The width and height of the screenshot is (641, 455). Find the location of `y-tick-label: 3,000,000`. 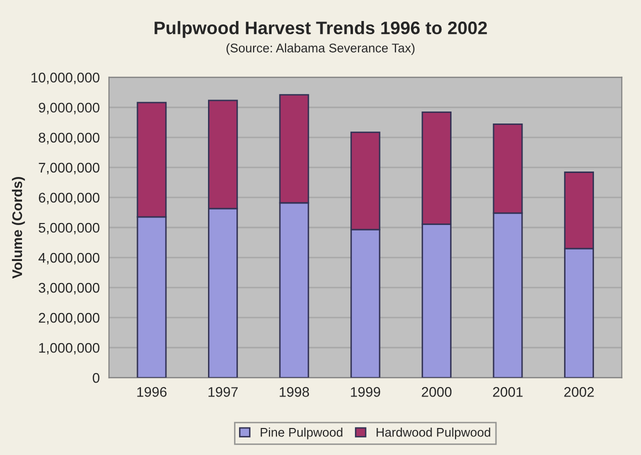

y-tick-label: 3,000,000 is located at coordinates (69, 288).